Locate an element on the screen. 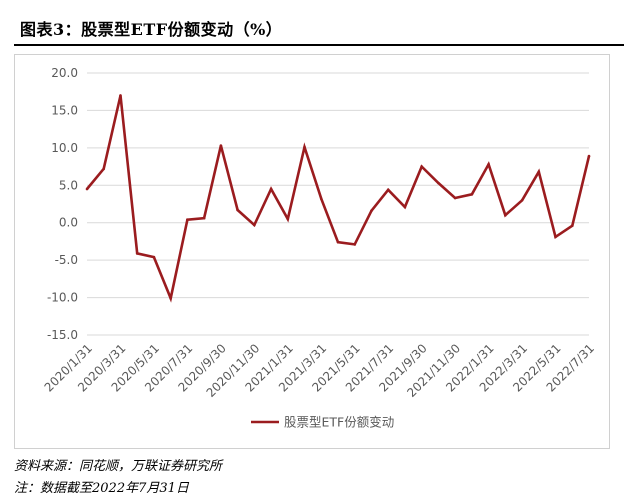  figure-header: 图表3：股票型ETF份额变动（%） is located at coordinates (319, 23).